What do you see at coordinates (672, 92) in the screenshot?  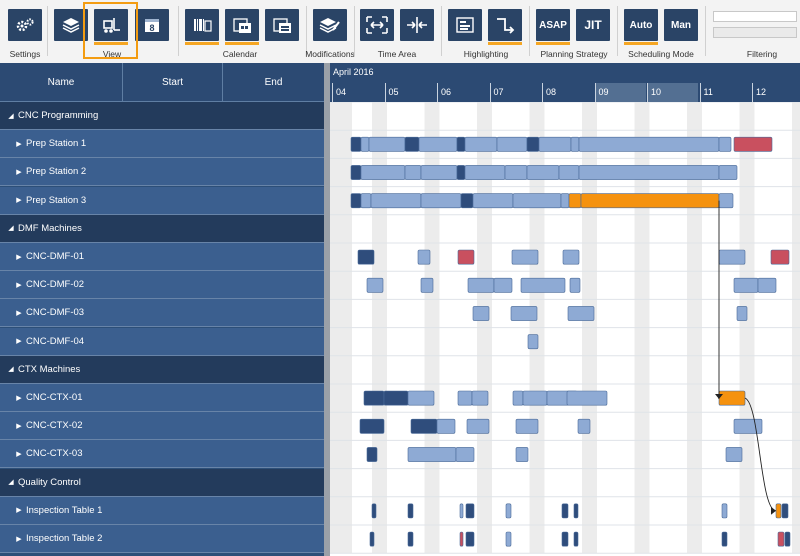 I see `timeline-day: 10` at bounding box center [672, 92].